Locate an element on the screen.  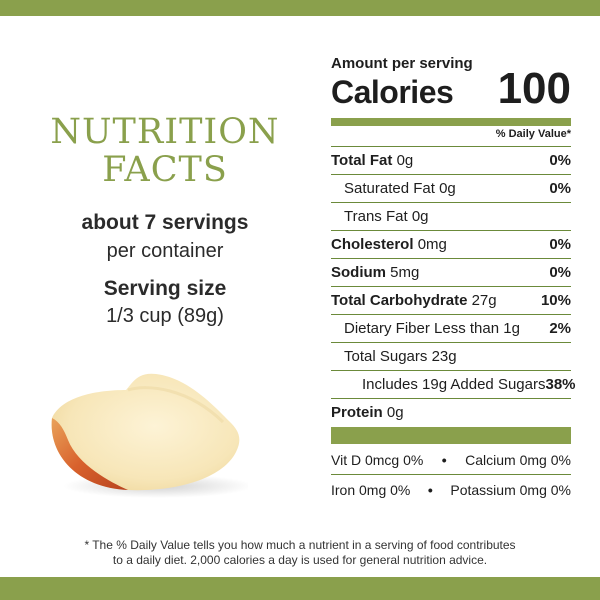
calories-divider is located at coordinates (451, 122).